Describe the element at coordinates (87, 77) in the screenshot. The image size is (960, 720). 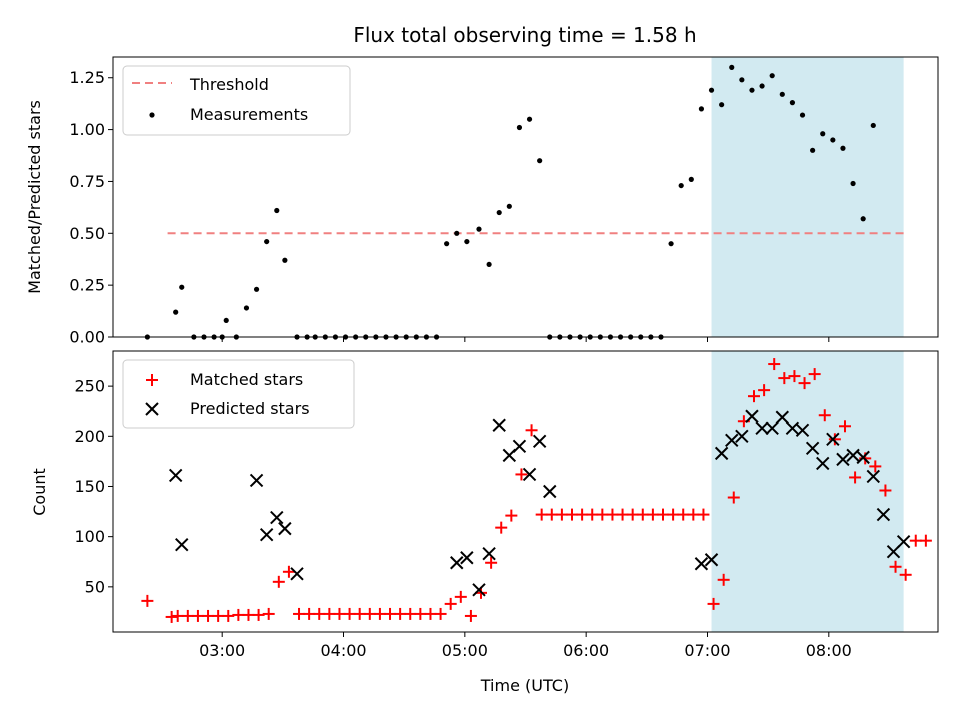
I see `top-y-tick-label: 1.25` at that location.